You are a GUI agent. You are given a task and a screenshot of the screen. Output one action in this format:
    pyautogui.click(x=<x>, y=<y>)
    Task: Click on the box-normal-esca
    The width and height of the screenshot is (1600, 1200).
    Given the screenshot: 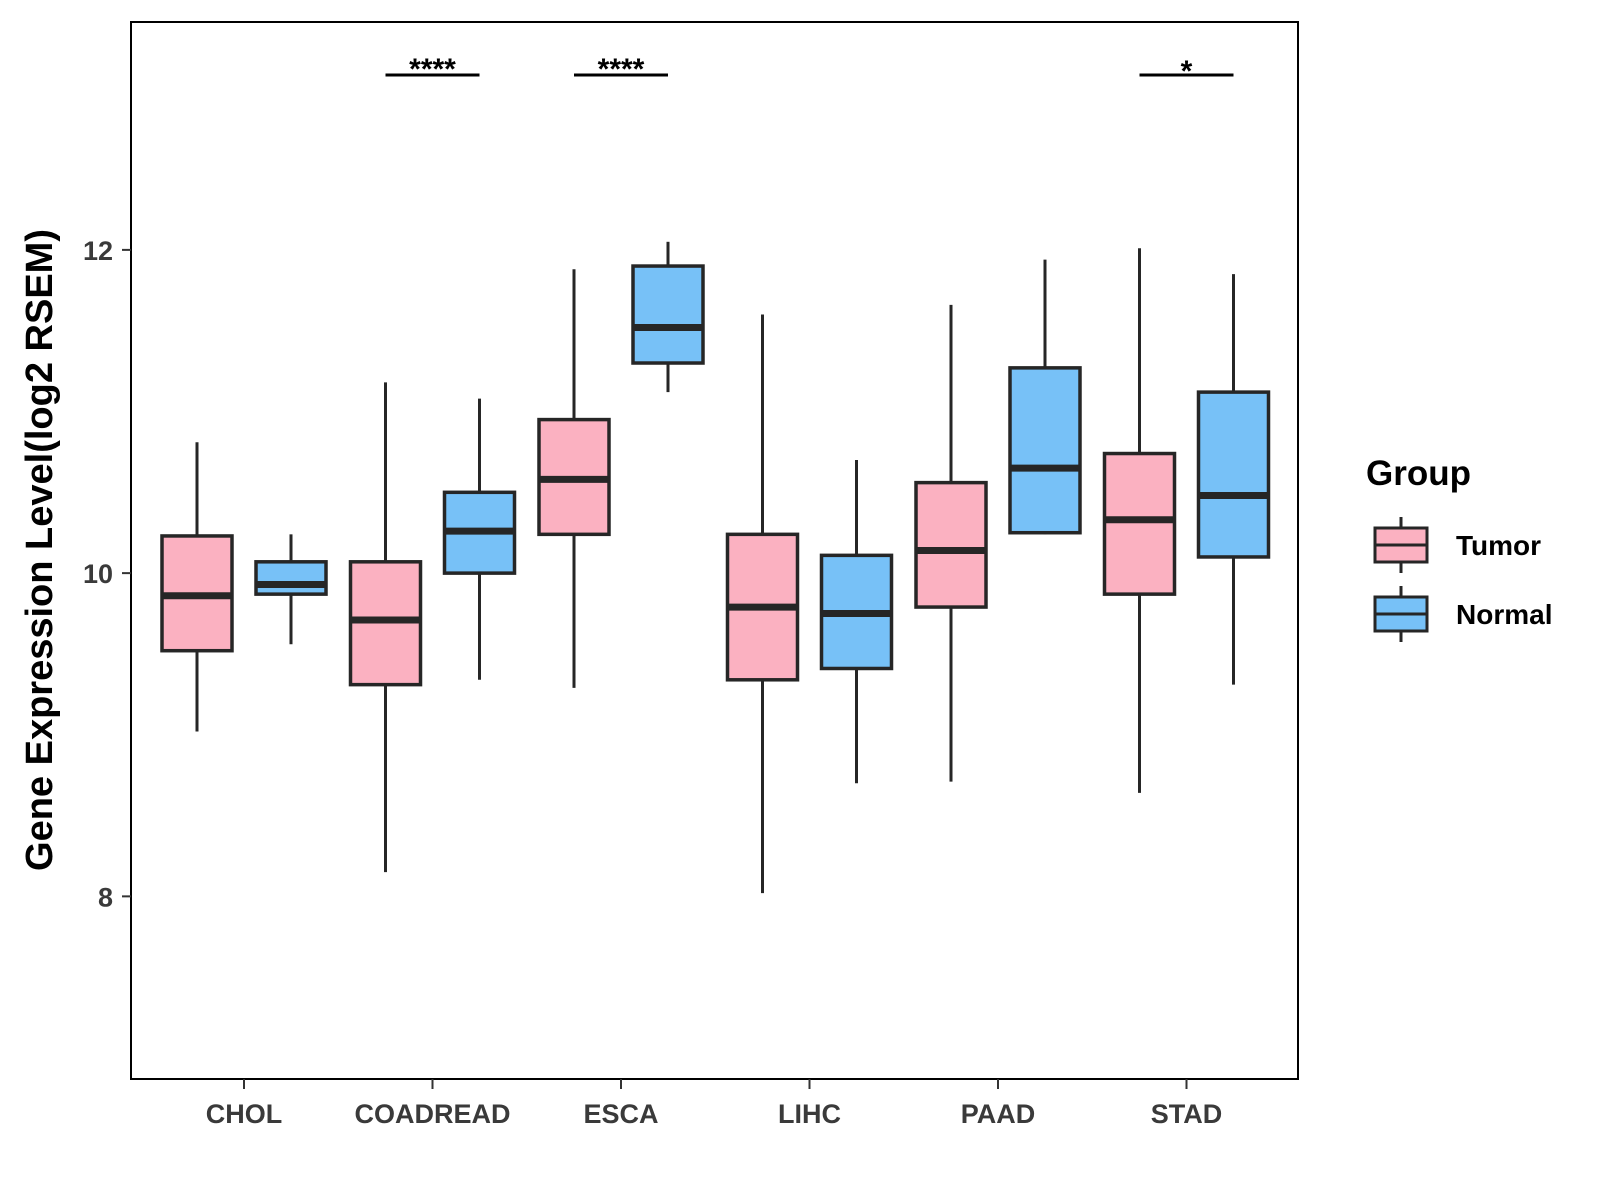 What is the action you would take?
    pyautogui.click(x=668, y=317)
    